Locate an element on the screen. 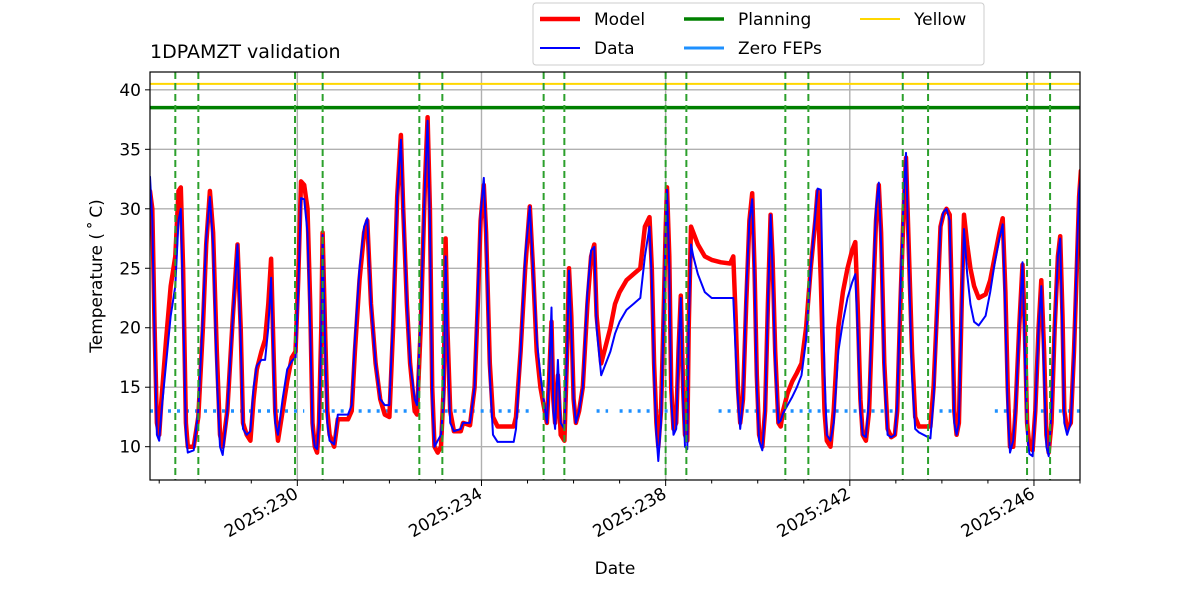 The height and width of the screenshot is (600, 1200). x-axis-label: Date is located at coordinates (615, 569).